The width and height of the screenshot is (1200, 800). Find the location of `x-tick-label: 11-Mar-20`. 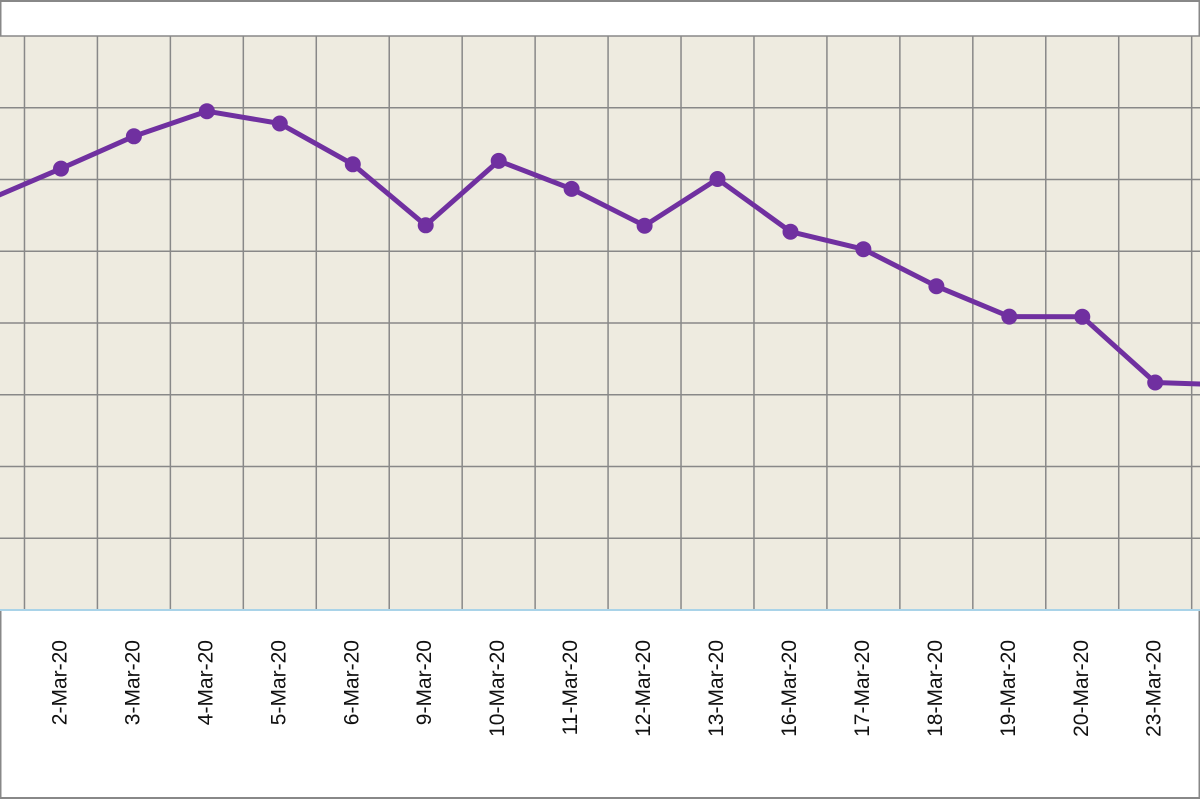

x-tick-label: 11-Mar-20 is located at coordinates (570, 687).